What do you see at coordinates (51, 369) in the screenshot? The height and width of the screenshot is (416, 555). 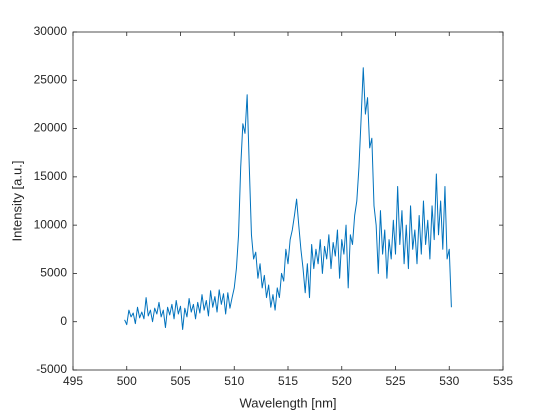 I see `y-tick-label: -5000` at bounding box center [51, 369].